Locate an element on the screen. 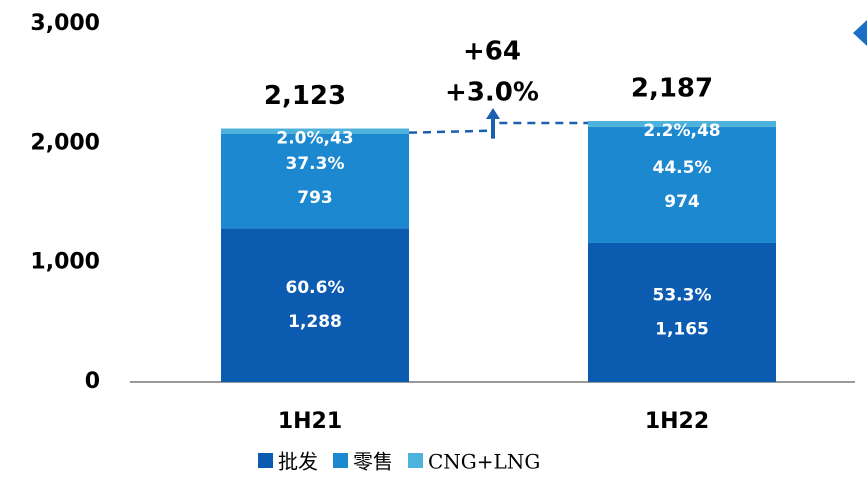  share-label: 53.3% is located at coordinates (682, 295).